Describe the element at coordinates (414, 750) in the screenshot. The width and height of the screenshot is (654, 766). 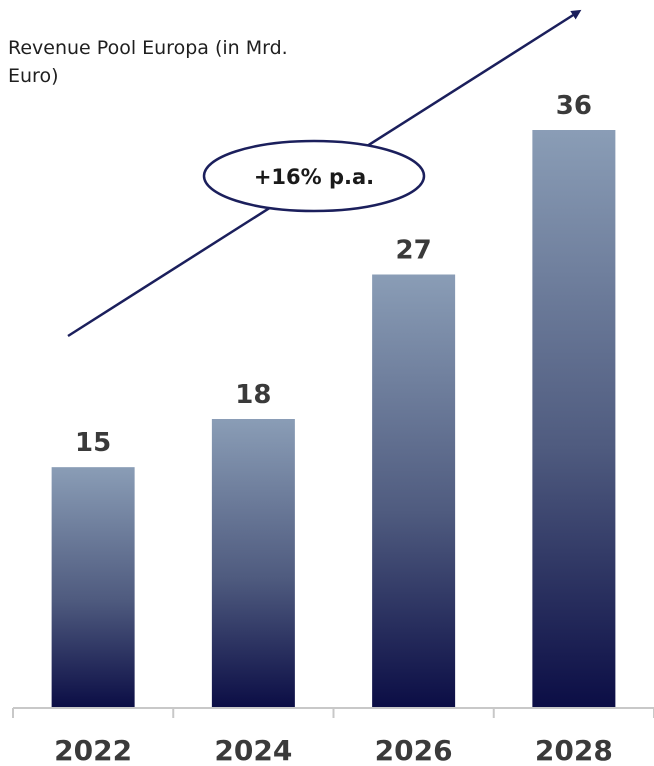
I see `x-tick-label-2026: 2026` at that location.